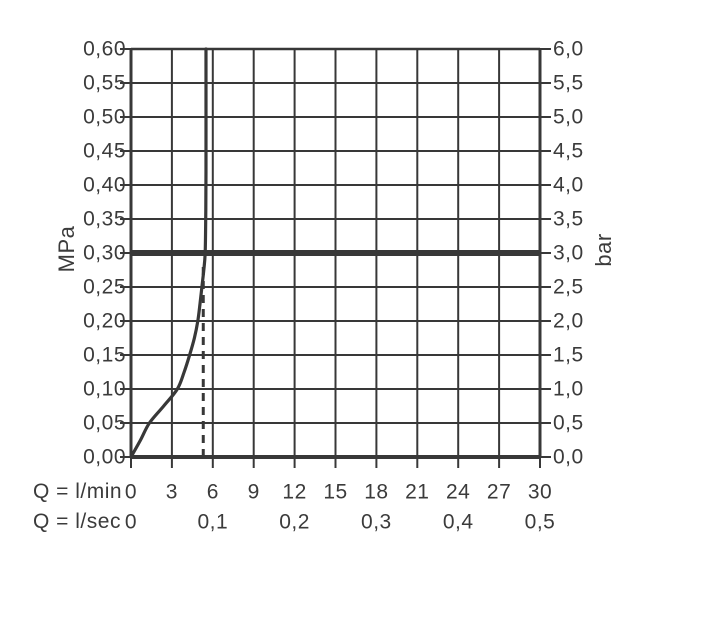 This screenshot has height=630, width=723. Describe the element at coordinates (104, 287) in the screenshot. I see `y-left-tick-label: 0,25` at that location.